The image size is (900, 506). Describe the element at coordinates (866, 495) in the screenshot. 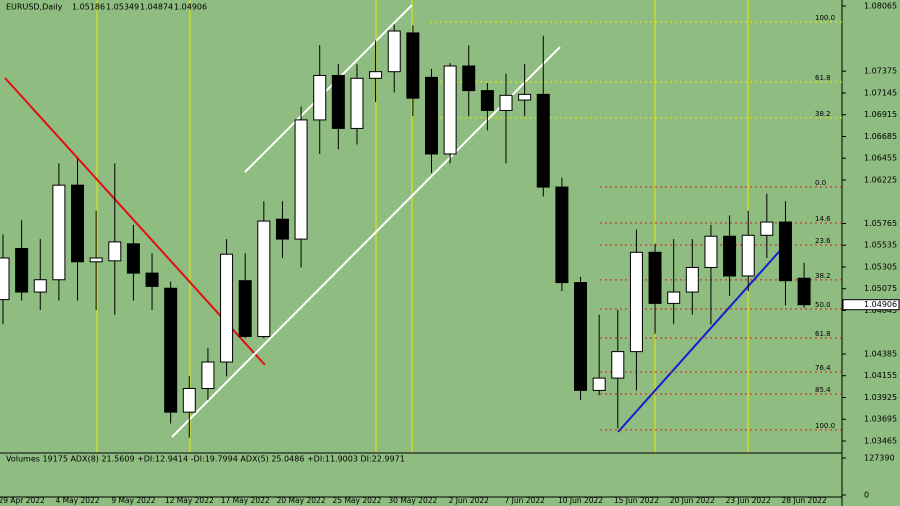

I see `volume-tick-label: 0` at that location.